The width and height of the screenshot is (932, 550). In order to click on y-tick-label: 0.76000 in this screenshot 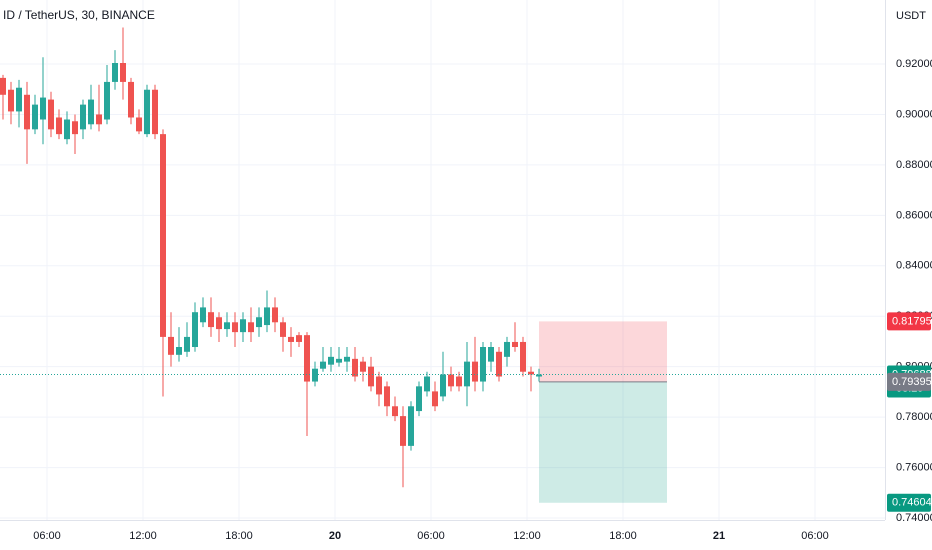, I will do `click(914, 467)`.